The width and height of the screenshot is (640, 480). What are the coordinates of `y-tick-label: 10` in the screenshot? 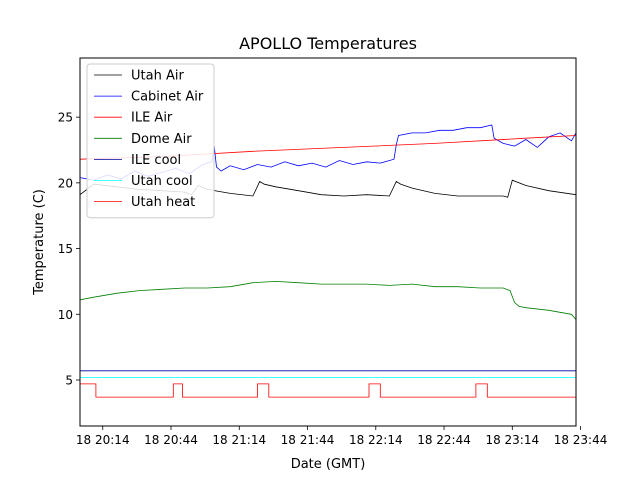 It's located at (65, 315).